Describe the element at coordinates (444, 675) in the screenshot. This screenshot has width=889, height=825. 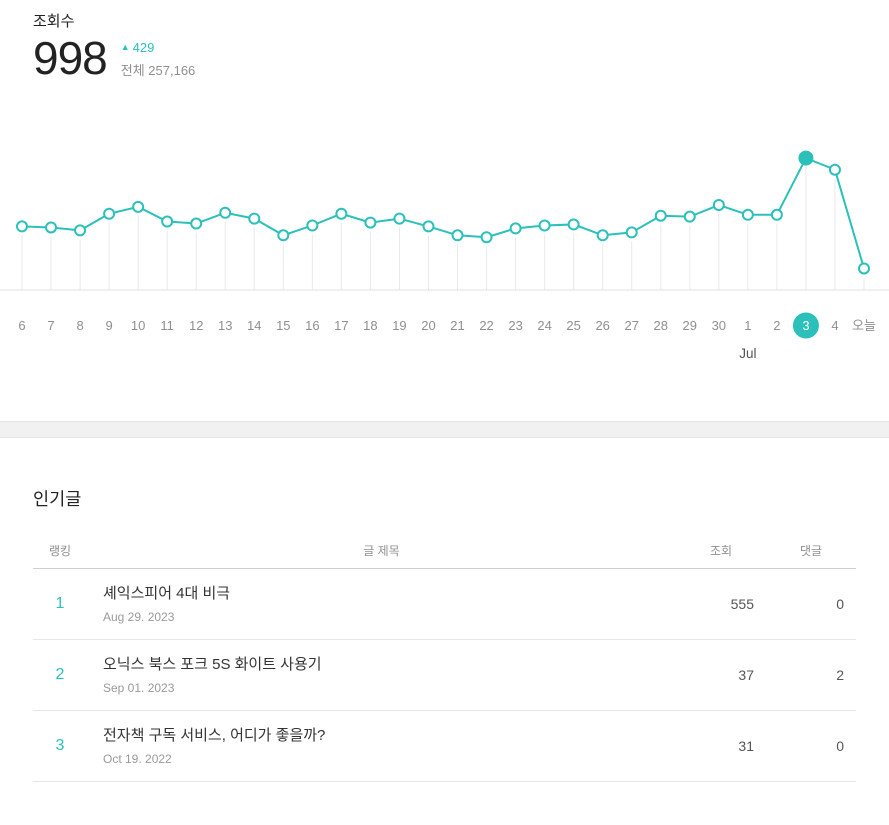
I see `table-row: 2 오닉스 북스 포크 5S 화이트 사용기 Sep 01. 2023 37 2` at that location.